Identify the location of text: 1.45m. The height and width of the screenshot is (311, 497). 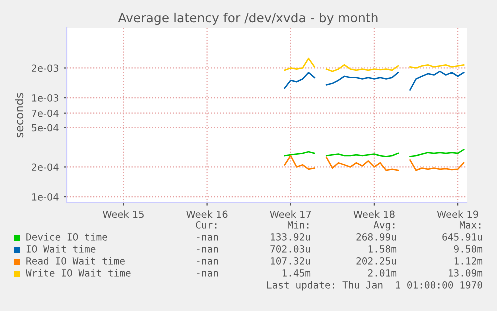
(296, 273).